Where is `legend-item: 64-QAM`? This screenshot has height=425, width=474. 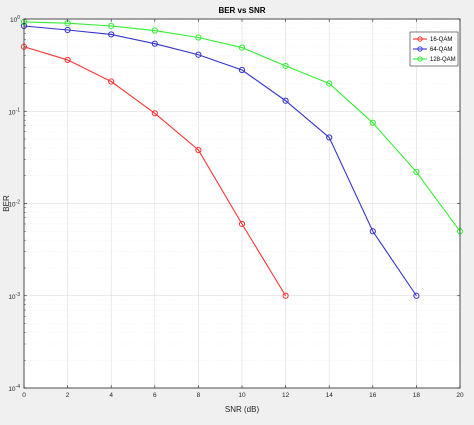
legend-item: 64-QAM is located at coordinates (432, 49).